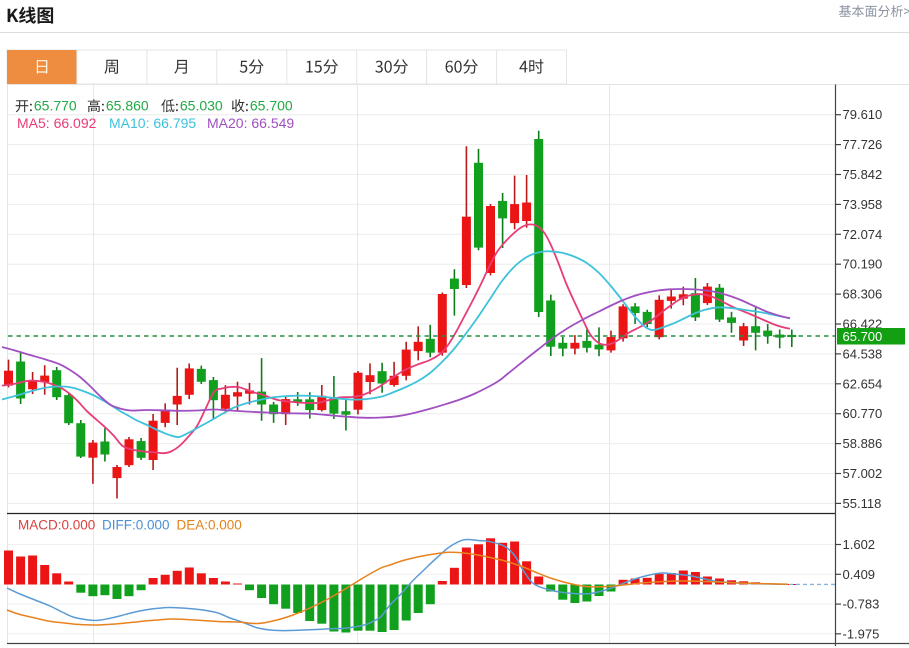 The image size is (909, 648). I want to click on svg-text: 0.409, so click(859, 574).